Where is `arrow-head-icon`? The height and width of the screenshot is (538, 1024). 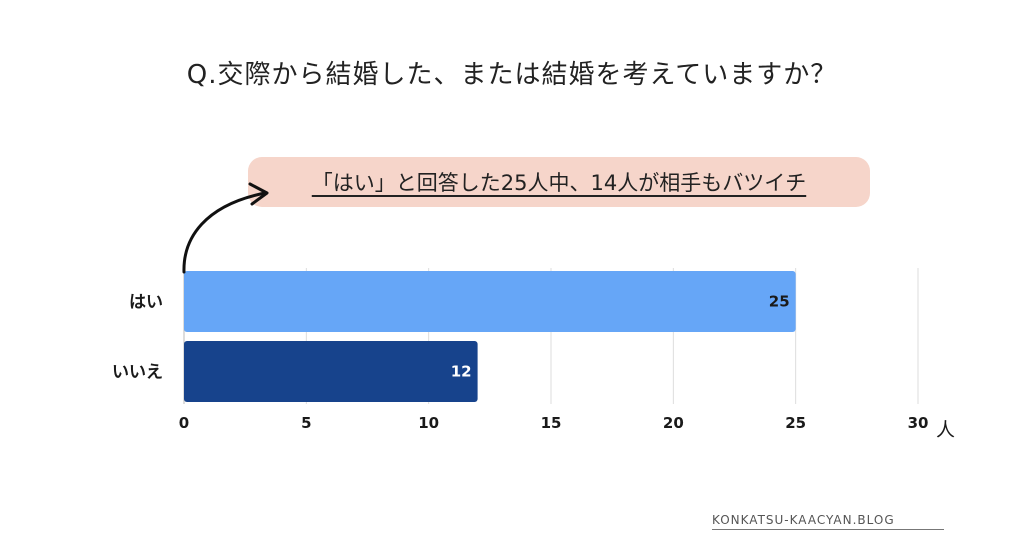
arrow-head-icon is located at coordinates (258, 194).